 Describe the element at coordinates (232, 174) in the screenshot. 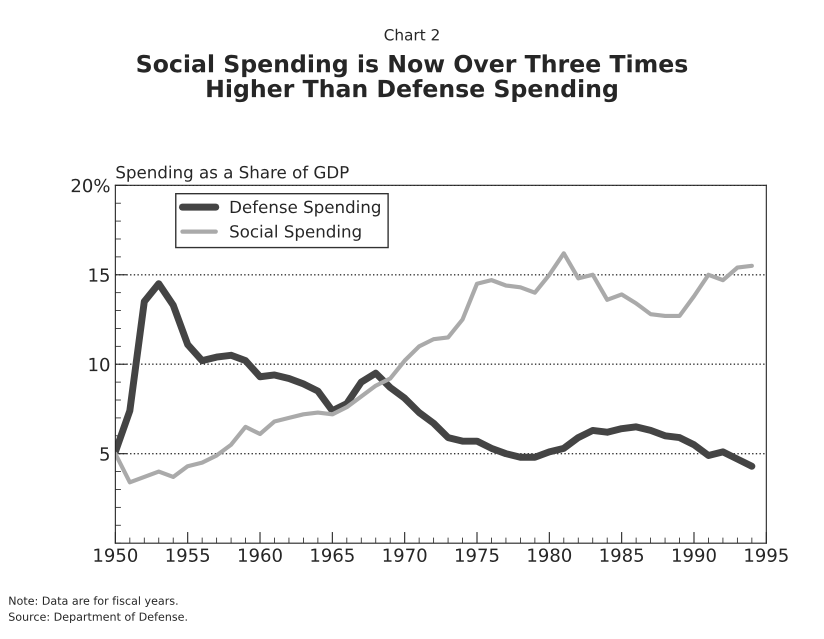

I see `y-axis-title: Spending as a Share of GDP` at that location.